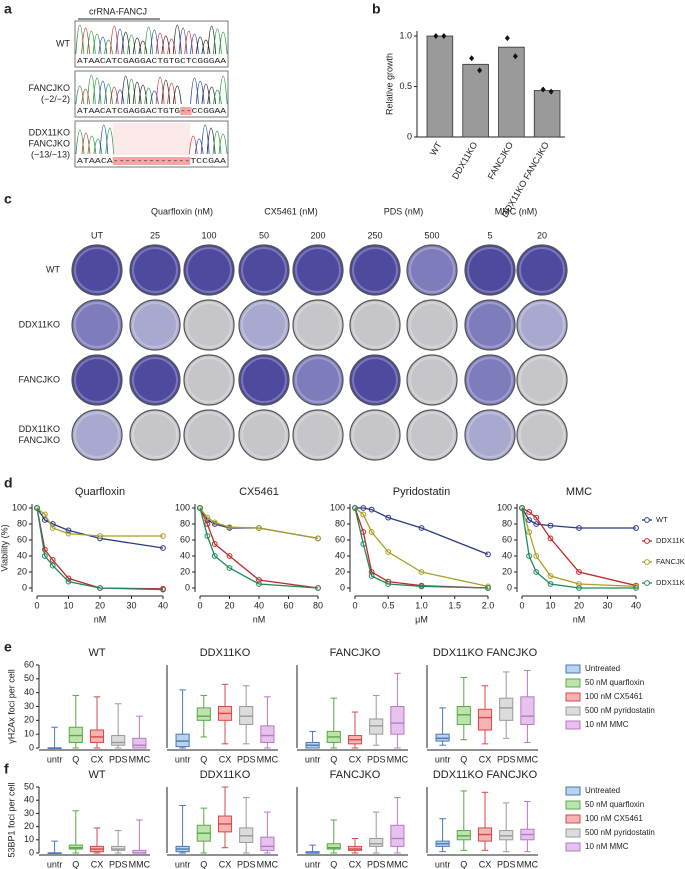  Describe the element at coordinates (4, 547) in the screenshot. I see `y-axis-label: Viability (%)` at that location.